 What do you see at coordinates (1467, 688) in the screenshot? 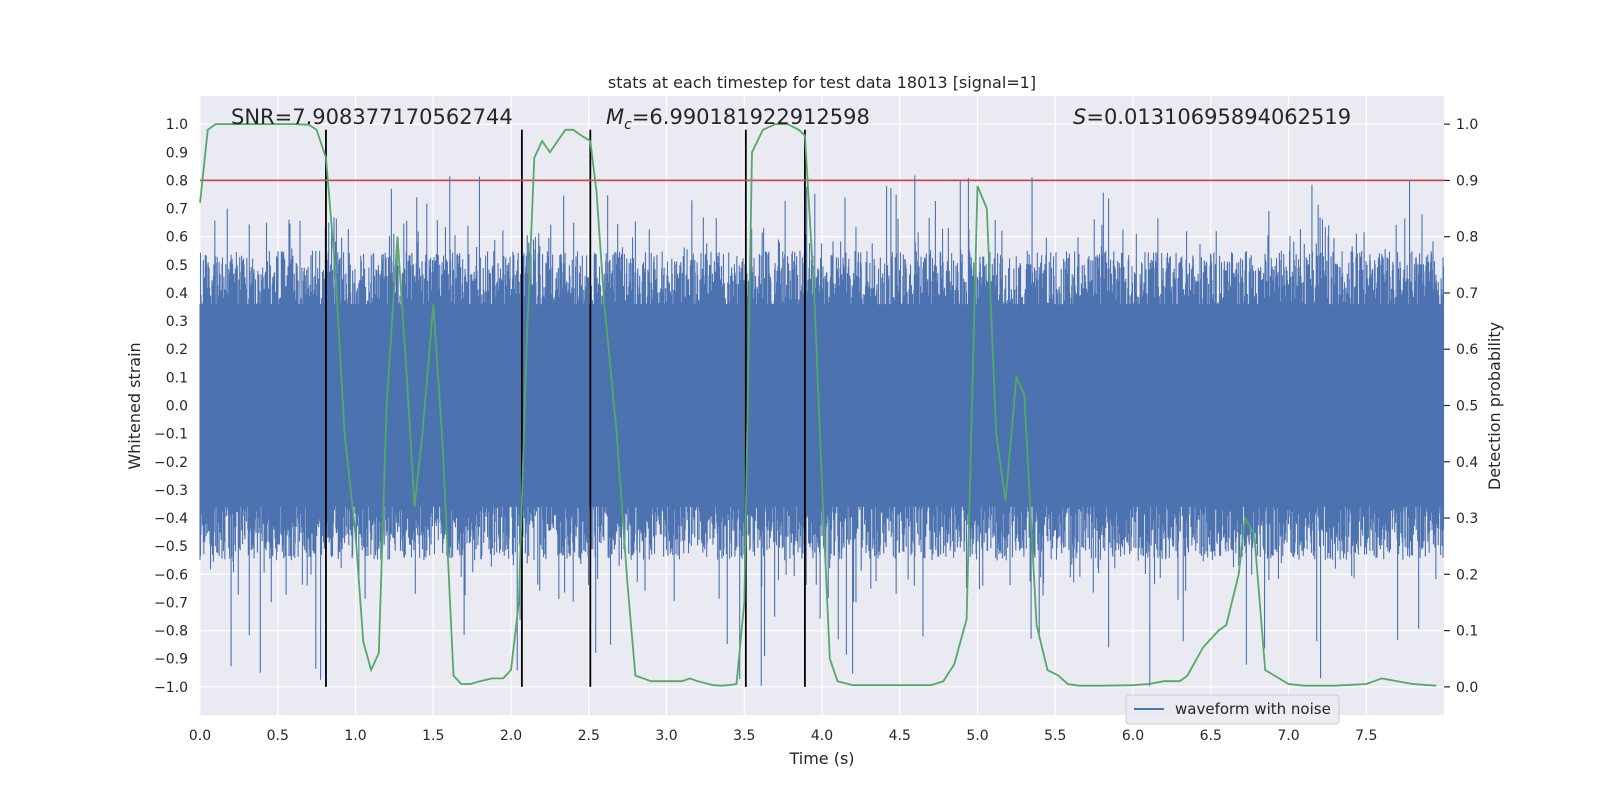
I see `y2-tick-label: 0.0` at bounding box center [1467, 688].